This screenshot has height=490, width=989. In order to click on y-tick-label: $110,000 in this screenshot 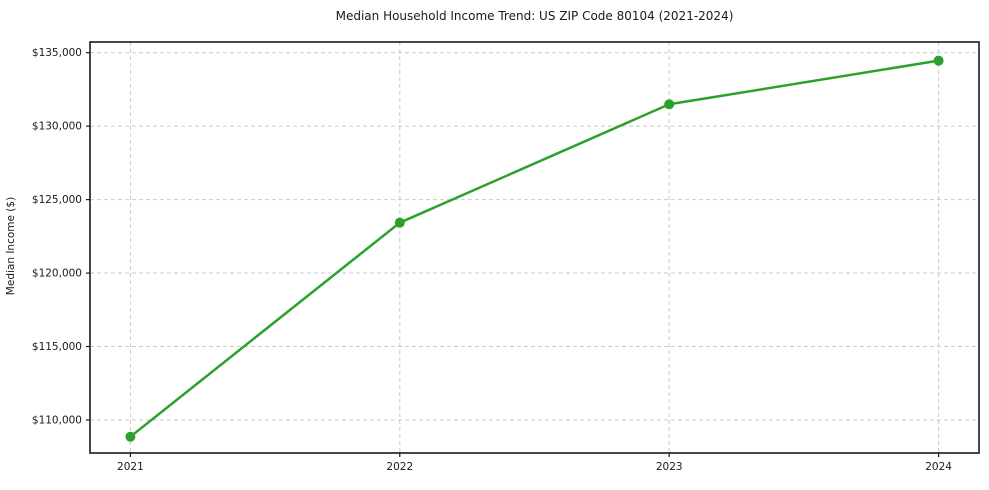, I will do `click(57, 420)`.